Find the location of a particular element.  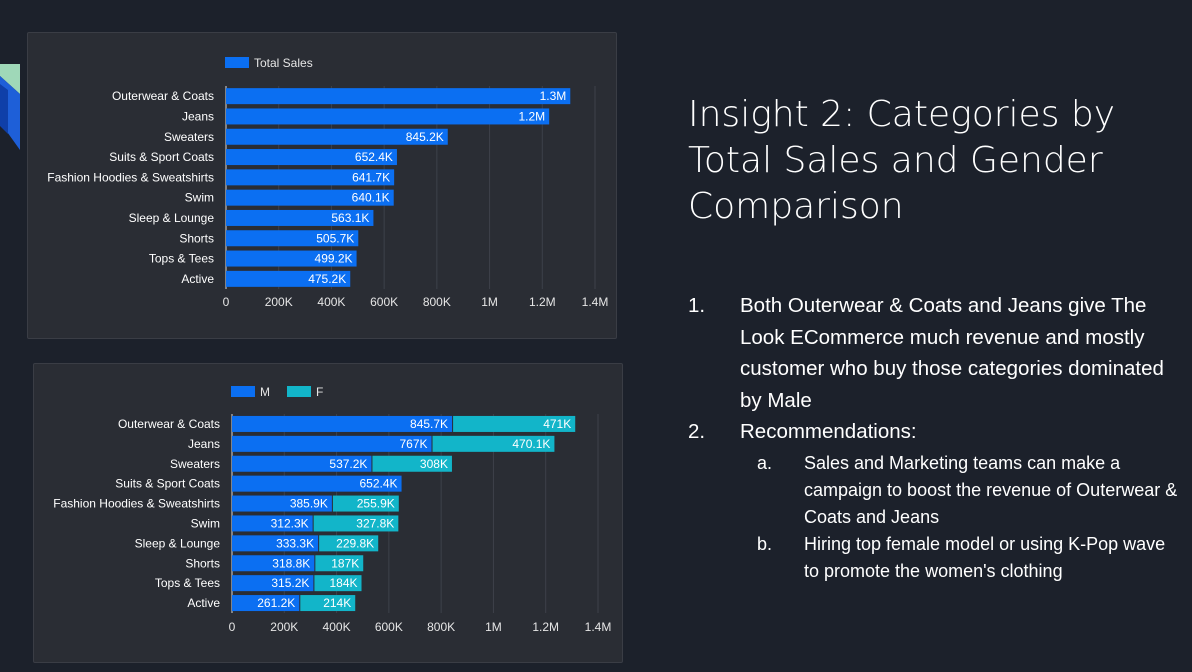

data-label-f-tops-and-tees: 184K is located at coordinates (343, 583).